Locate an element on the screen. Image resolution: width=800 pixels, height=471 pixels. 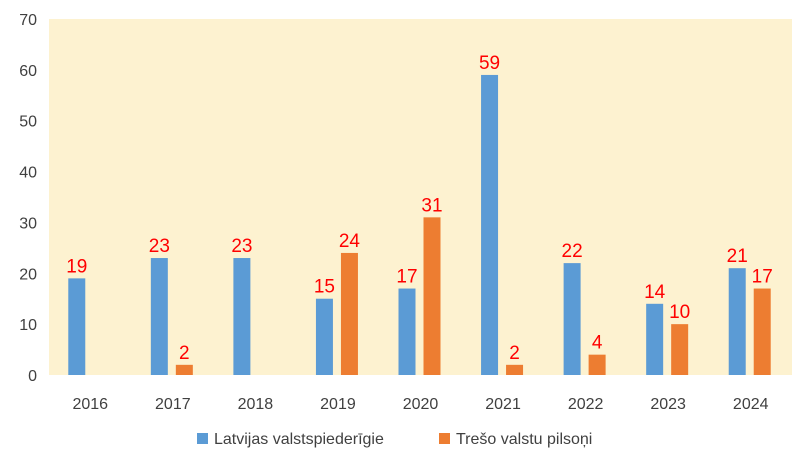
data-label-series-1-2024: 21 is located at coordinates (737, 256).